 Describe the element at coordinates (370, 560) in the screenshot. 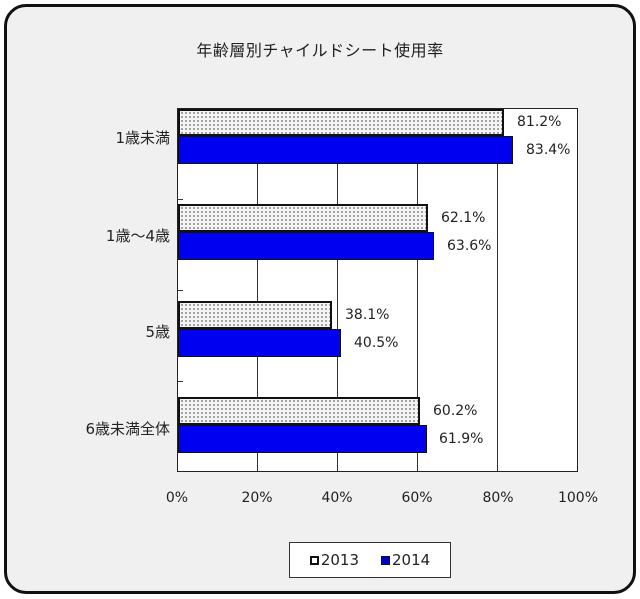

I see `legend: 2013 2014` at that location.